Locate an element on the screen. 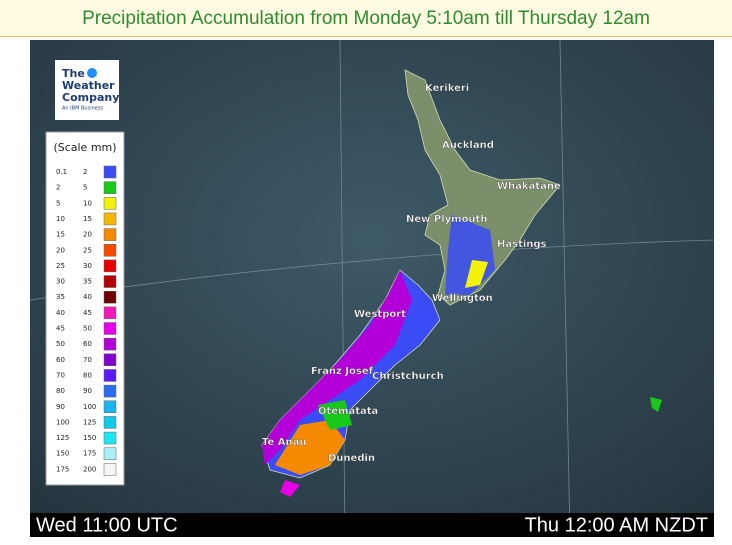  place-label: Franz Josef is located at coordinates (342, 371).